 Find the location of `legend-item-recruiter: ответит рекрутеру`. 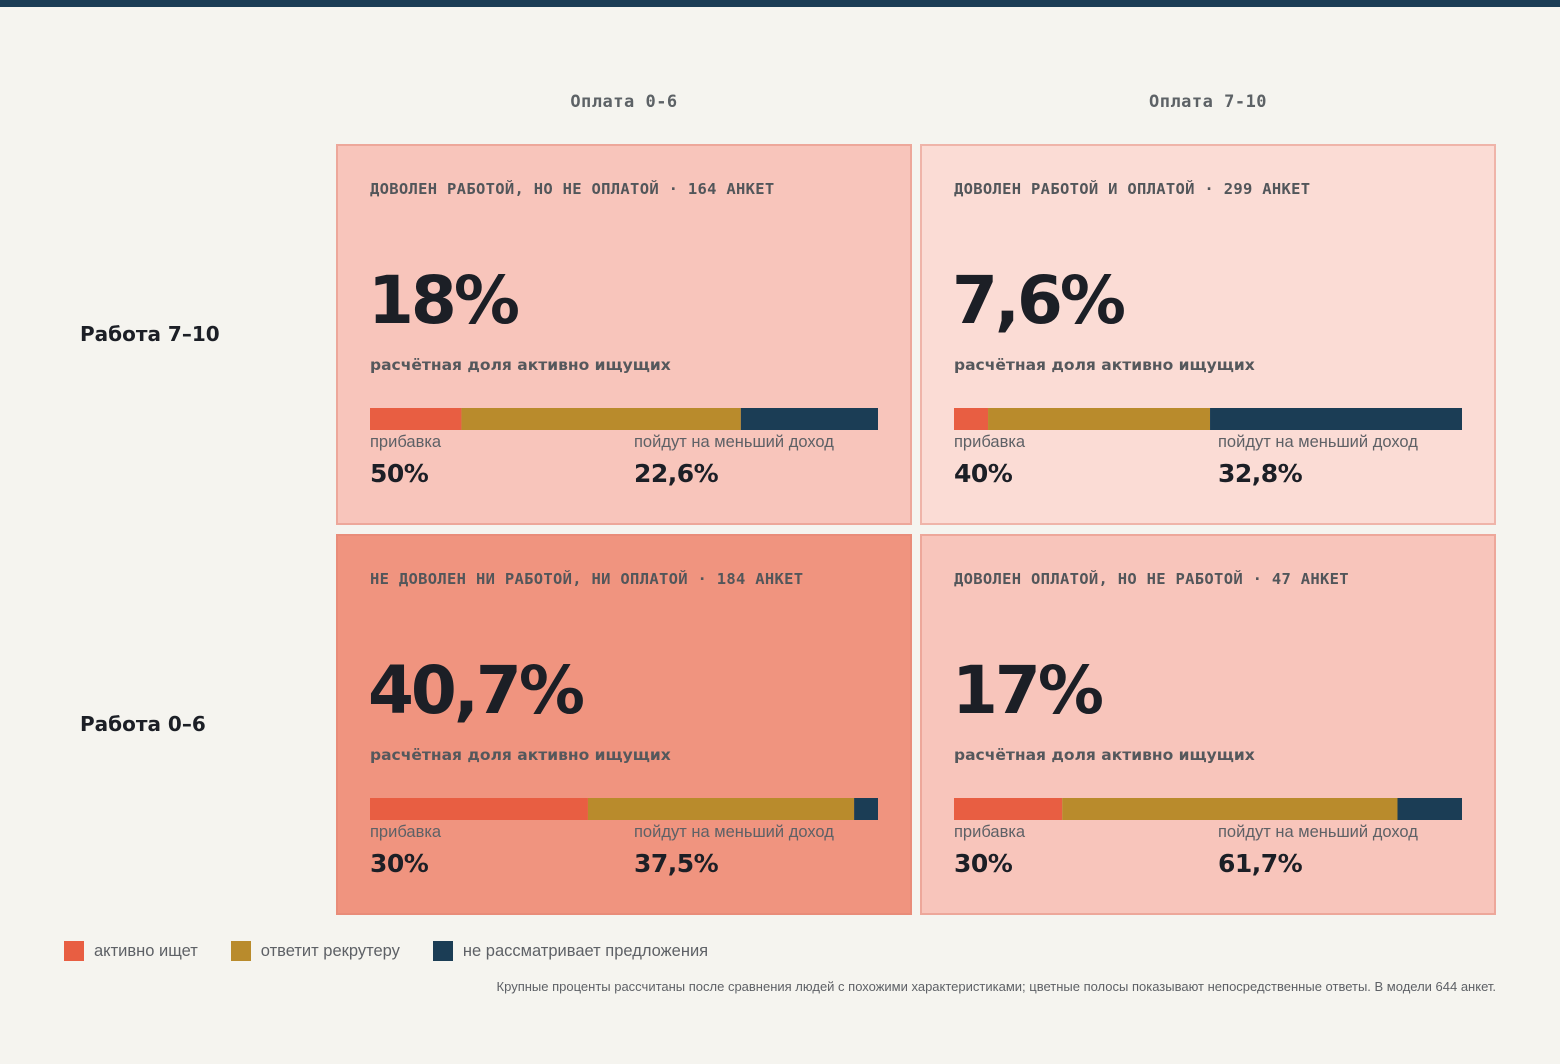

legend-item-recruiter: ответит рекрутеру is located at coordinates (315, 951).